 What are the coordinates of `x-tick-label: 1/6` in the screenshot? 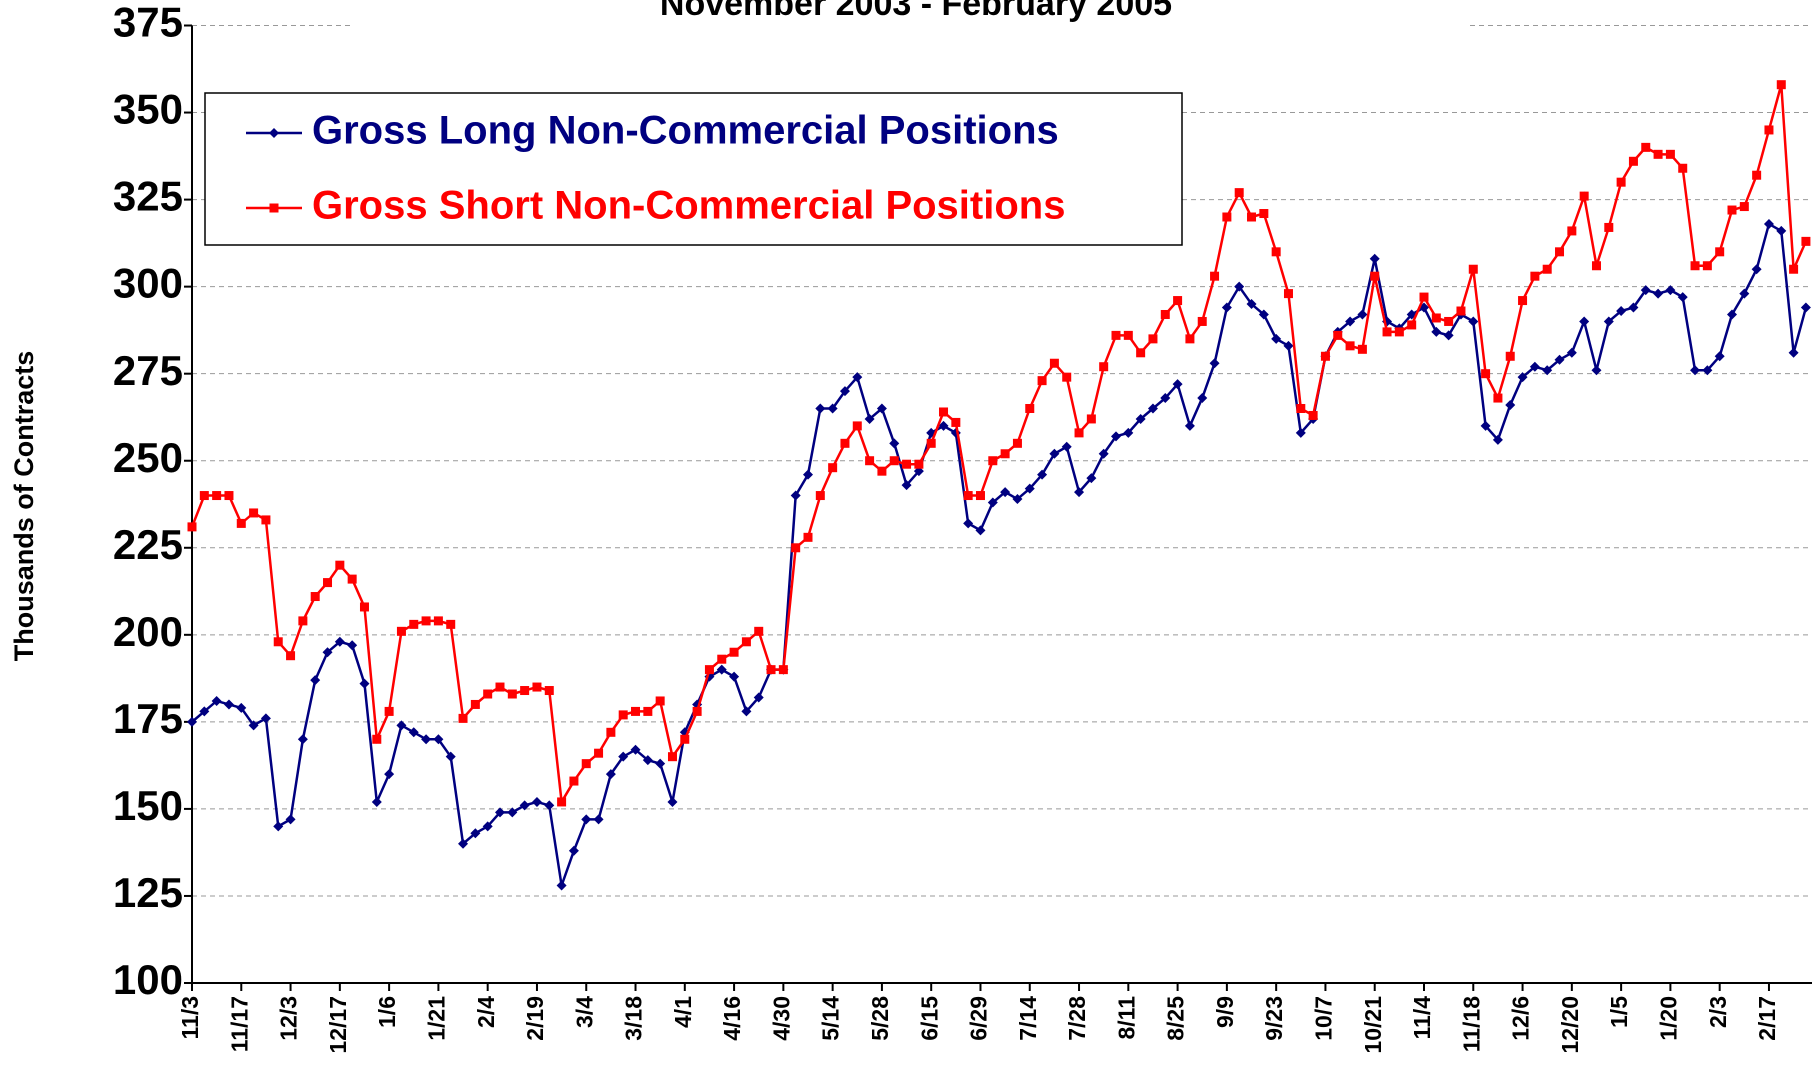 It's located at (387, 1012).